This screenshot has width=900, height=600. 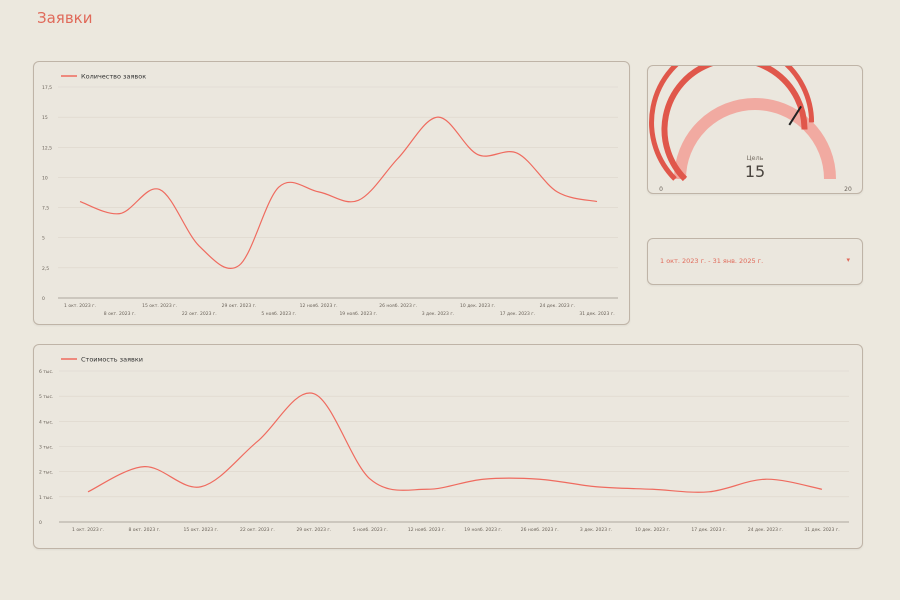 I want to click on y-tick-label: 12,5, so click(x=47, y=148).